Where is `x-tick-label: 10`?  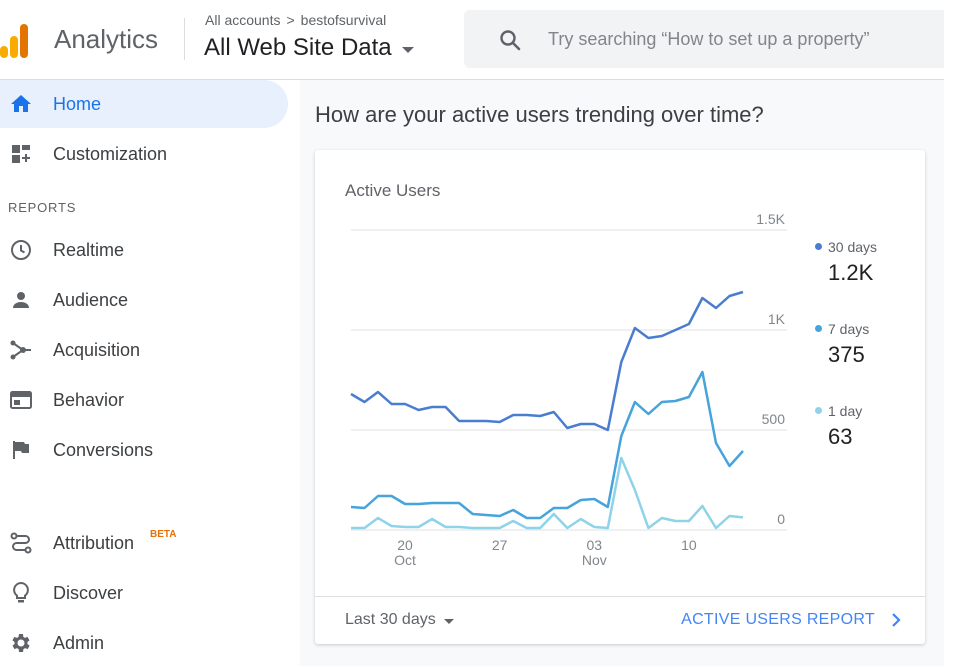 x-tick-label: 10 is located at coordinates (689, 545).